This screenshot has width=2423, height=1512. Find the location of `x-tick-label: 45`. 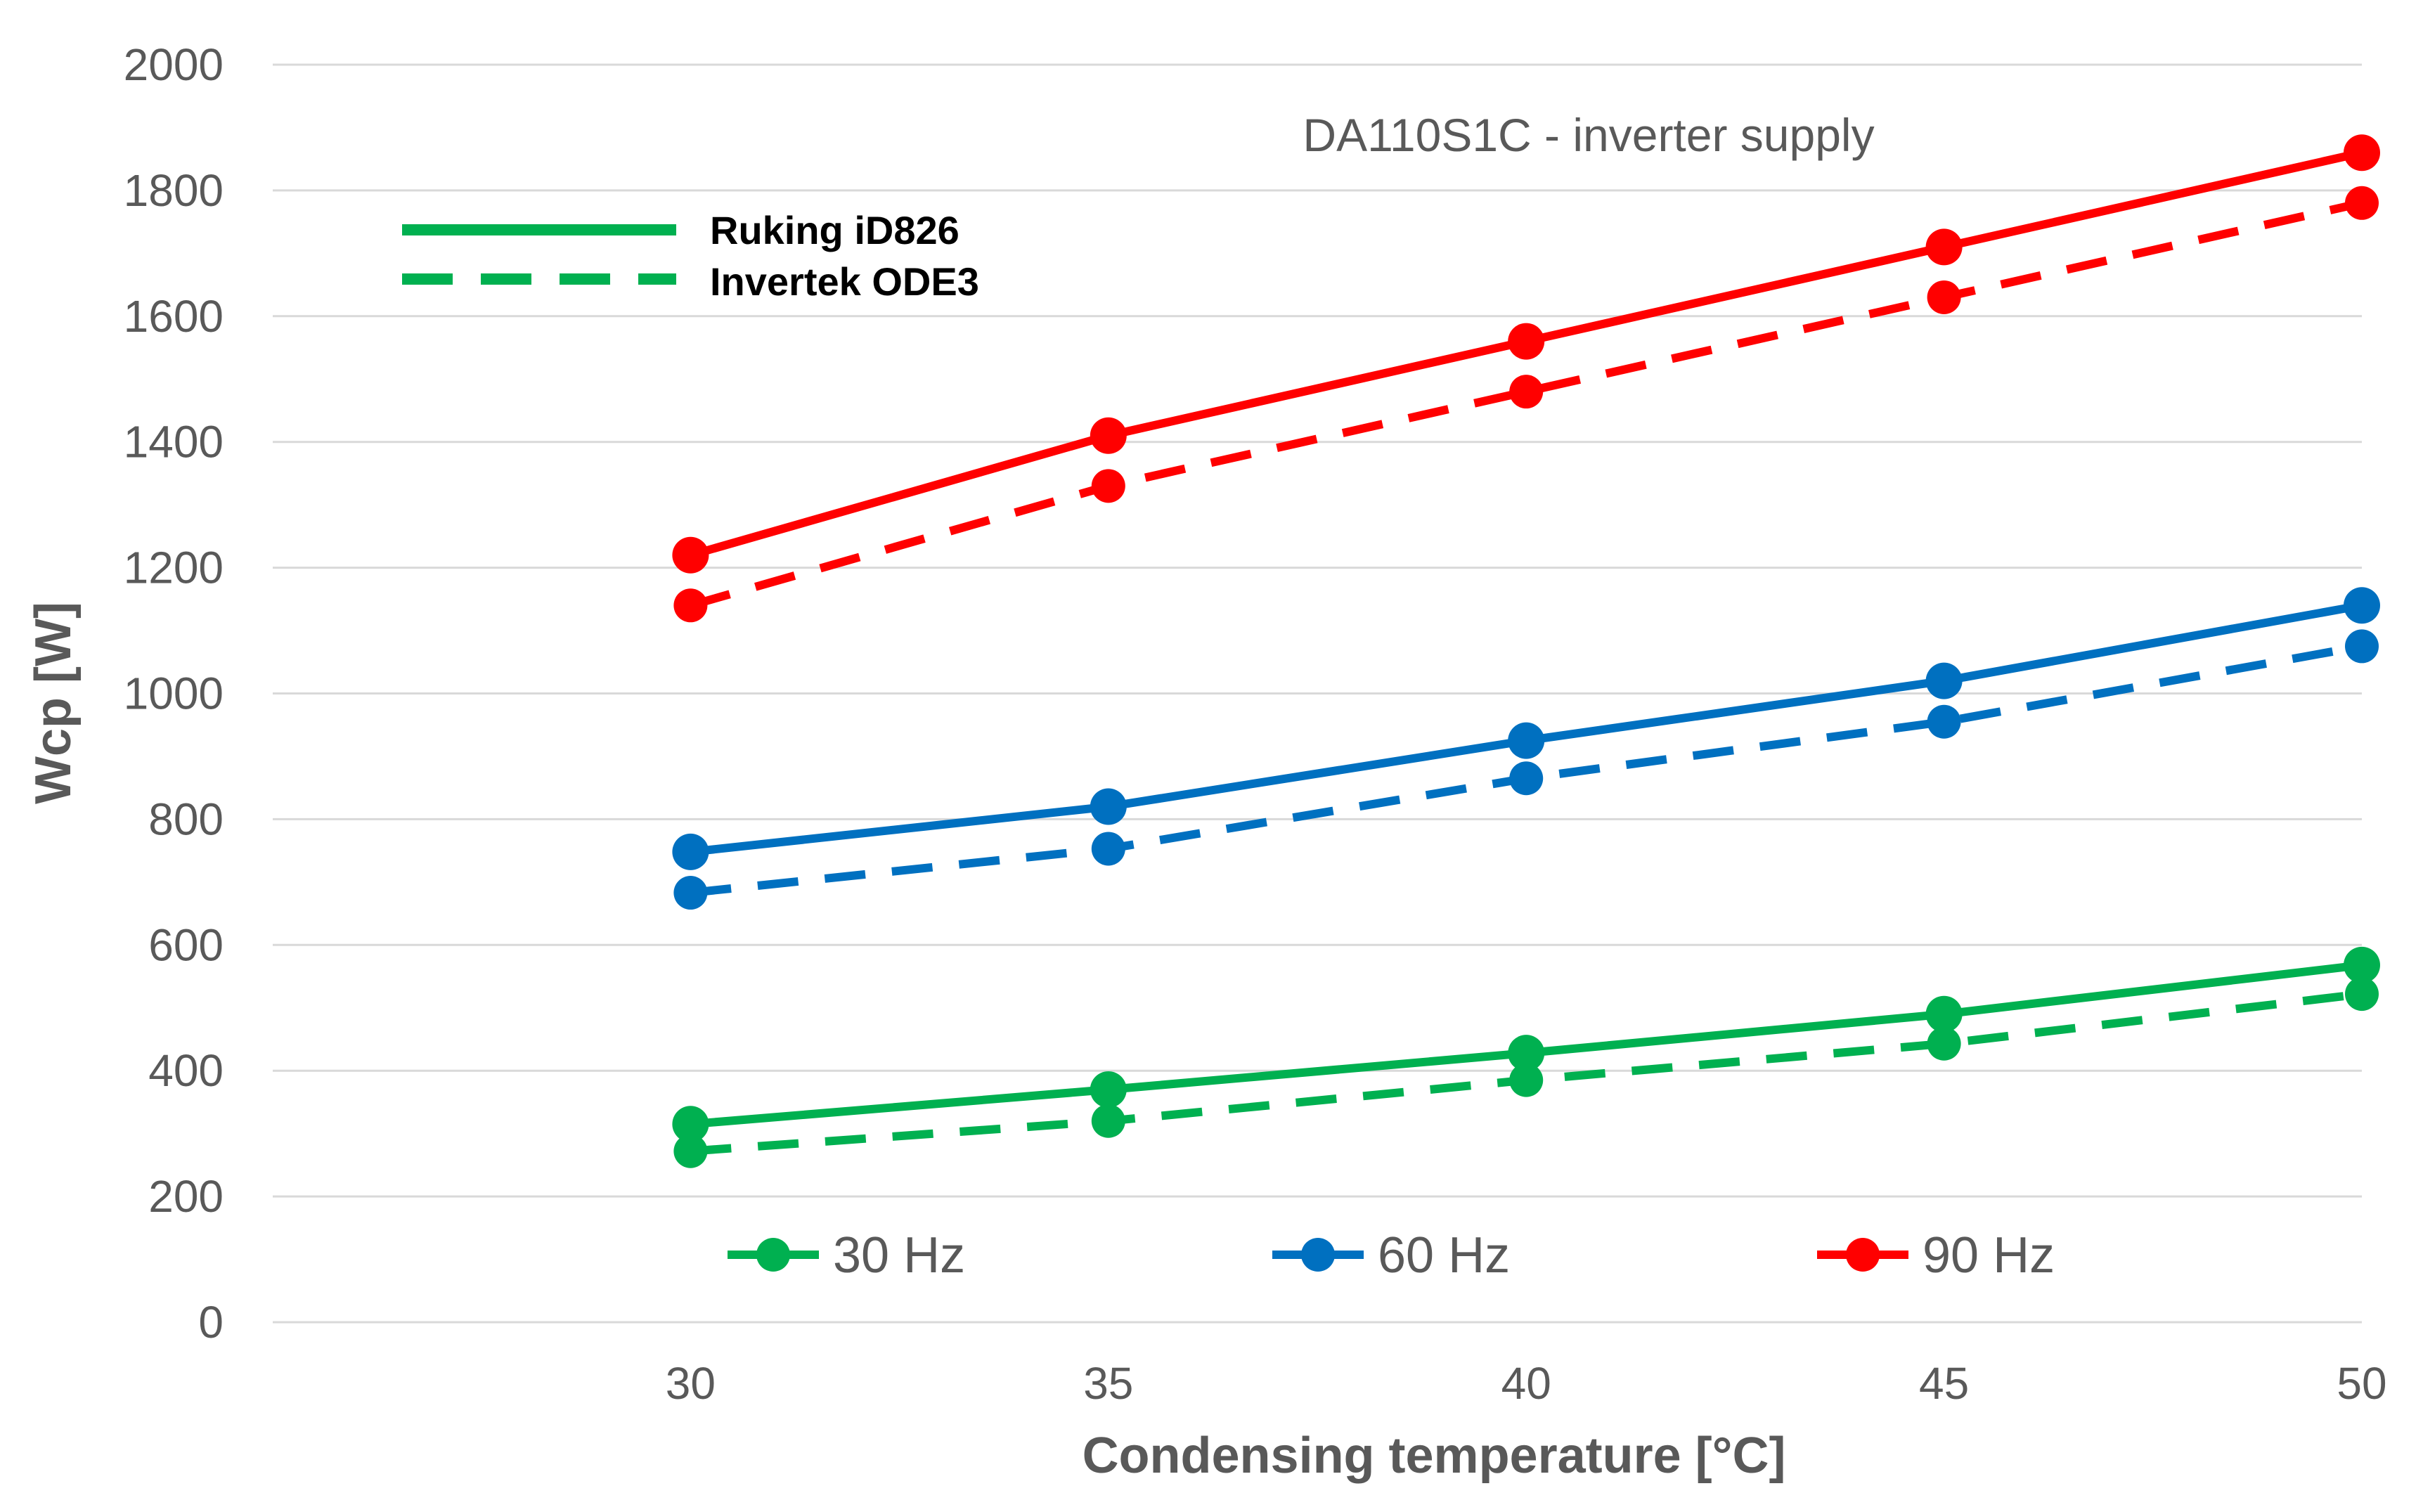

x-tick-label: 45 is located at coordinates (1944, 1383).